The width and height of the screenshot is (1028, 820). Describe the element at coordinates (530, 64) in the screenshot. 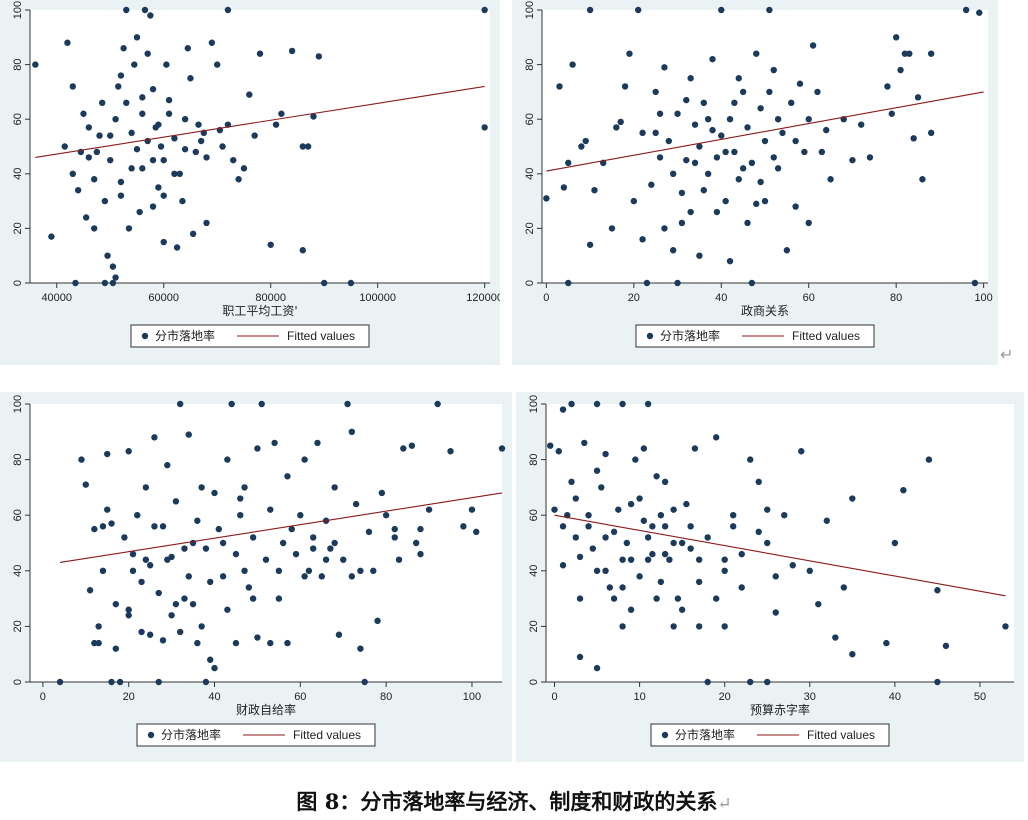

I see `y-tick-label: 80` at that location.